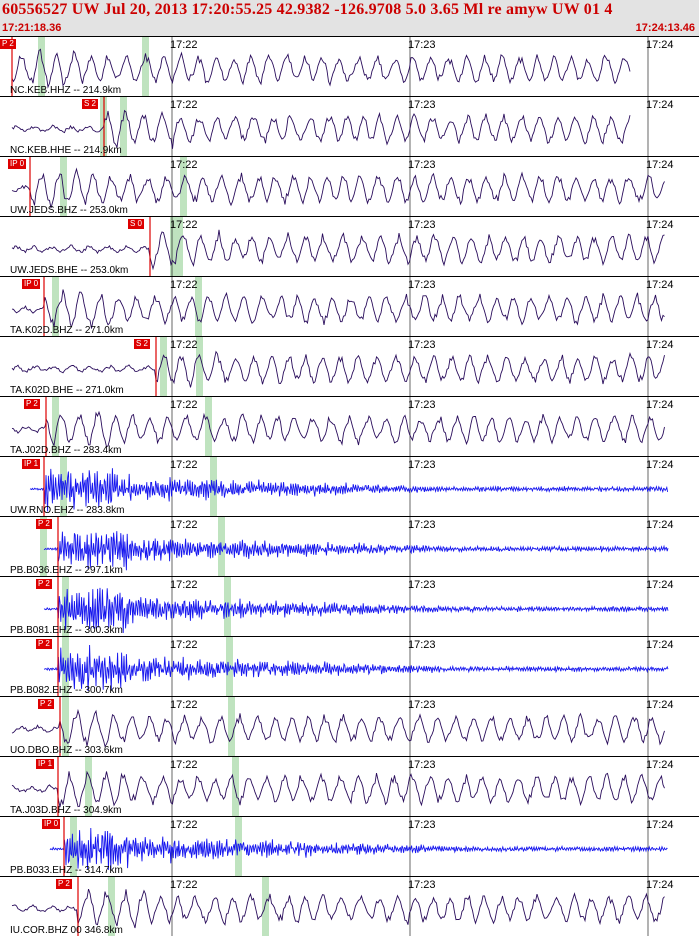 This screenshot has height=938, width=699. I want to click on trace-panel: 17:22 17:23 17:24 P 2 PB.B081.EHZ -- 300.3km, so click(349, 606).